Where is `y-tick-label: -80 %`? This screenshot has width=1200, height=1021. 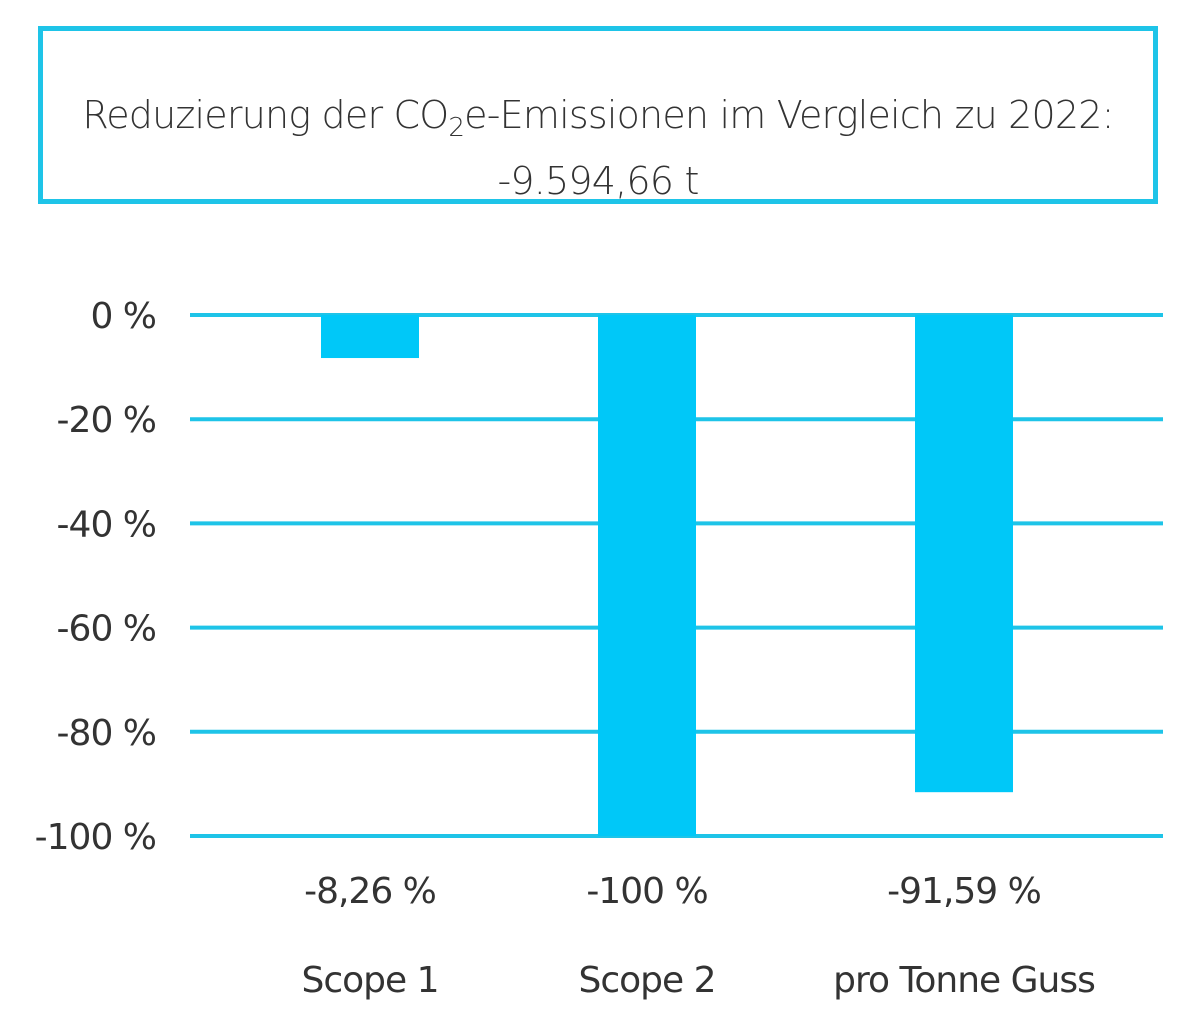
y-tick-label: -80 % is located at coordinates (106, 733).